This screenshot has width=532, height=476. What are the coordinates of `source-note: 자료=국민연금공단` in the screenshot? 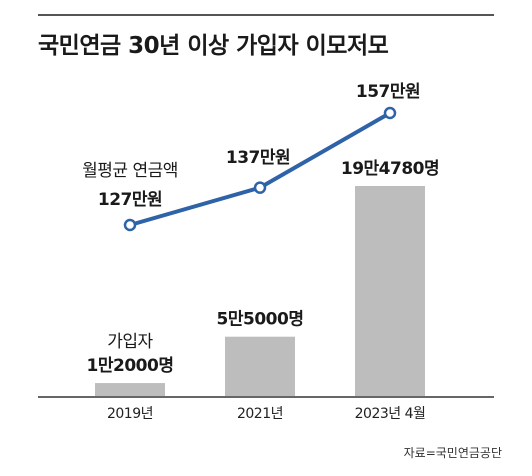 It's located at (452, 453).